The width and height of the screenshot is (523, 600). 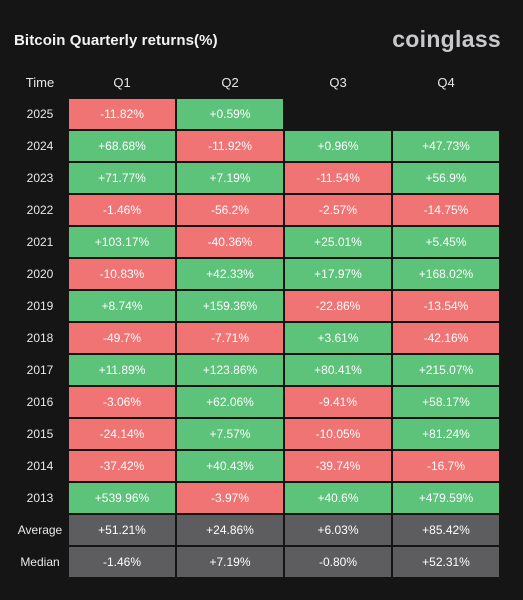 I want to click on return-cell: -16.7%, so click(x=446, y=466).